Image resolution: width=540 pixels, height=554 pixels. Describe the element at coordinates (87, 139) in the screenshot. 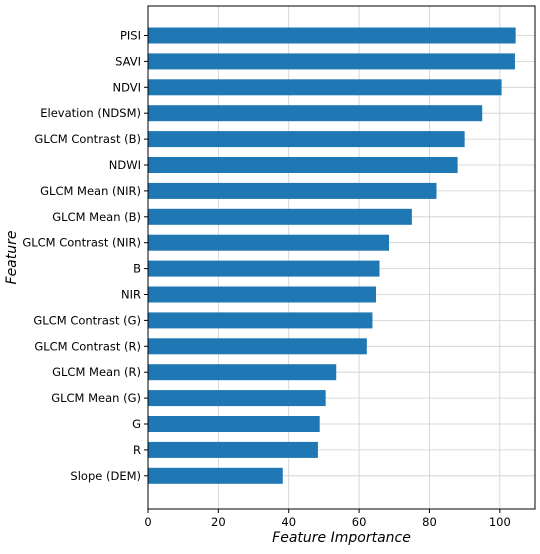

I see `category-label: GLCM Contrast (B)` at that location.